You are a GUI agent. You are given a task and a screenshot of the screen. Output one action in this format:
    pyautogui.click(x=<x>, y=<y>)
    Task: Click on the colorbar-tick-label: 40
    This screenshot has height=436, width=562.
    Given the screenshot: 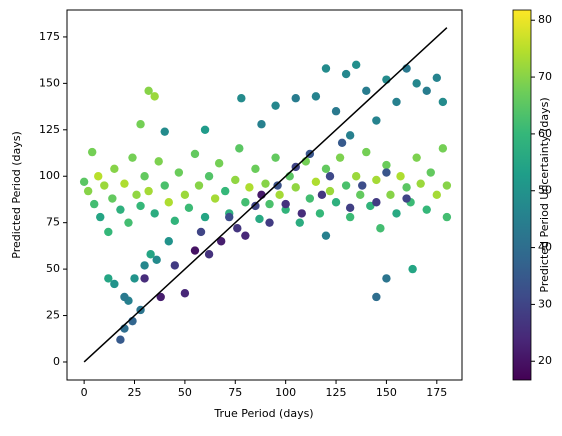 What is the action you would take?
    pyautogui.click(x=545, y=247)
    